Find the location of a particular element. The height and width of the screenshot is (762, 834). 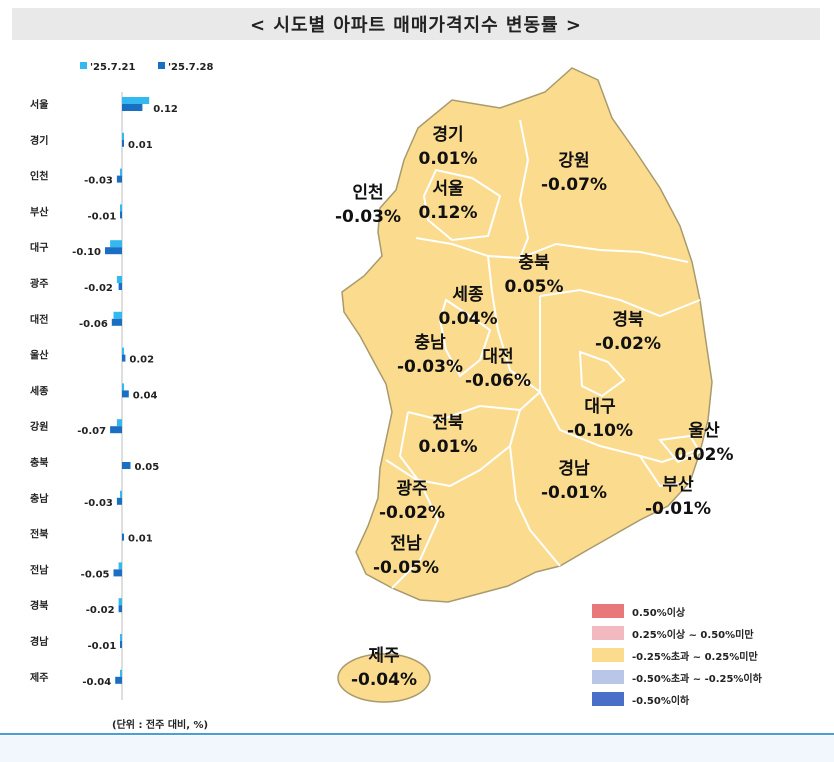

region-value: -0.05% is located at coordinates (406, 568).